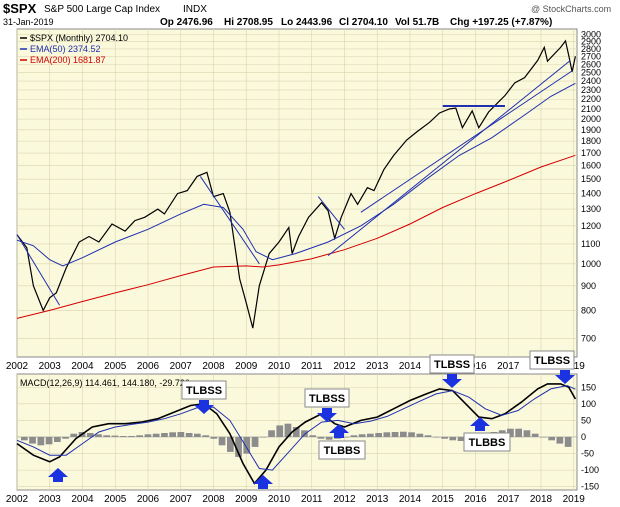 This screenshot has width=620, height=507. What do you see at coordinates (344, 499) in the screenshot?
I see `macd-x-tick-label: 2012` at bounding box center [344, 499].